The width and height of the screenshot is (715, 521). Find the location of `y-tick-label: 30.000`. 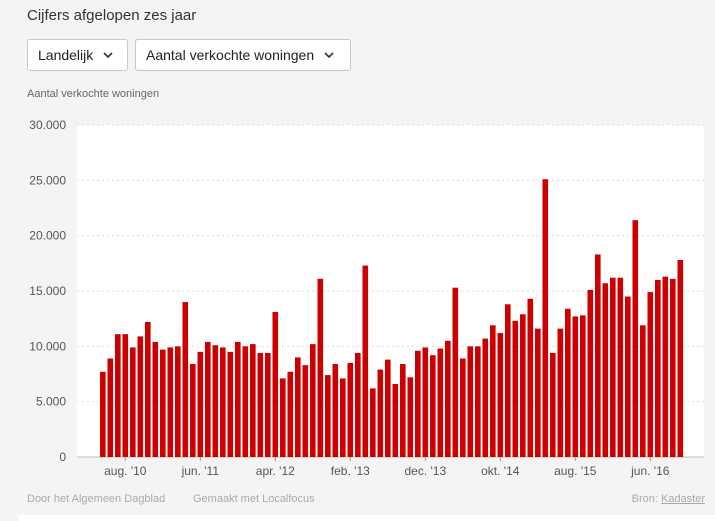

y-tick-label: 30.000 is located at coordinates (47, 125).